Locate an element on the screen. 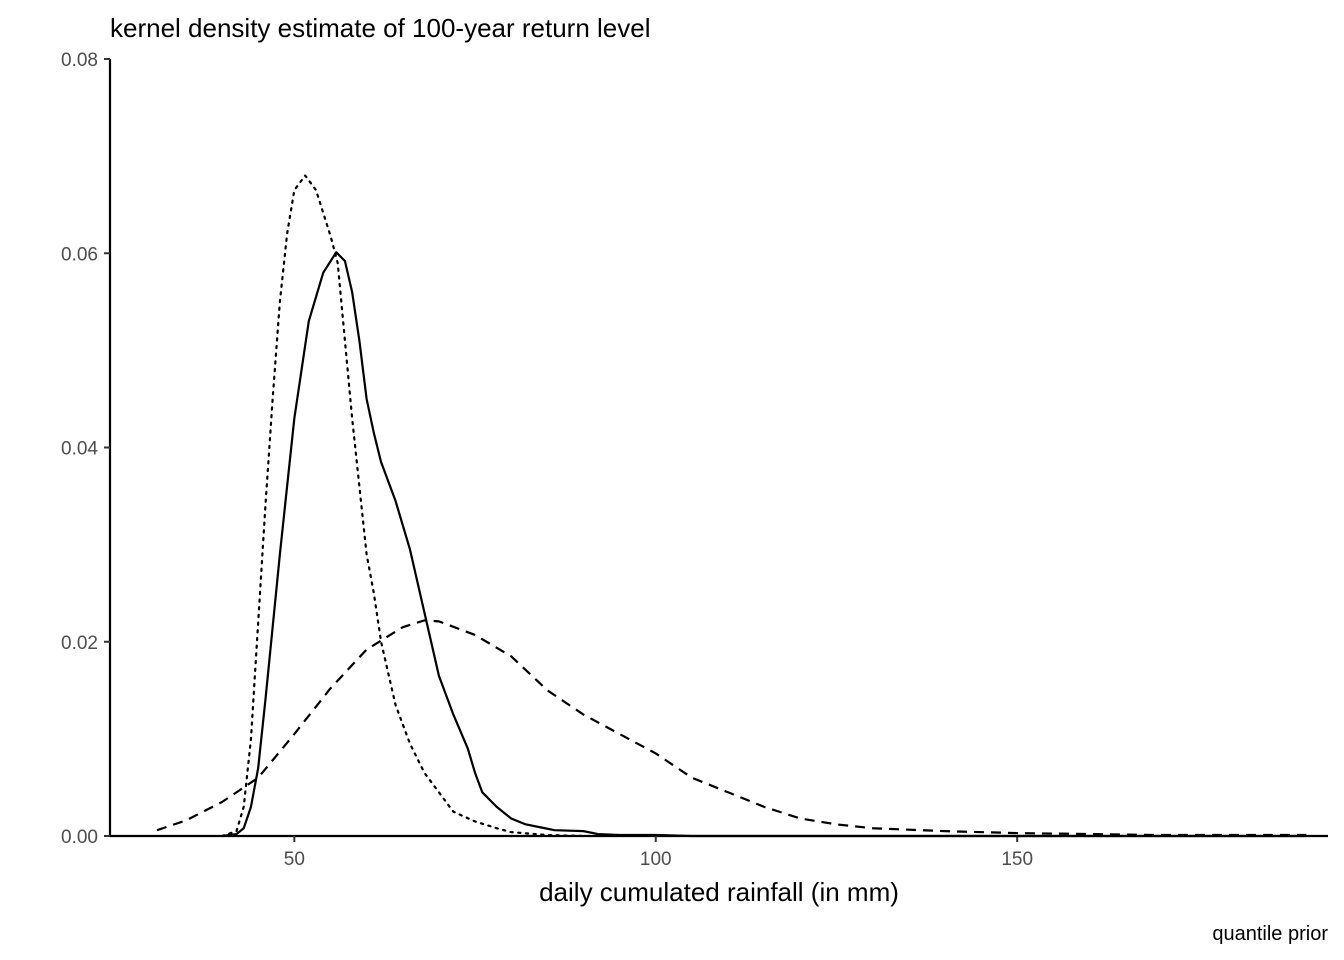  x-axis-title: daily cumulated rainfall (in mm) is located at coordinates (719, 892).